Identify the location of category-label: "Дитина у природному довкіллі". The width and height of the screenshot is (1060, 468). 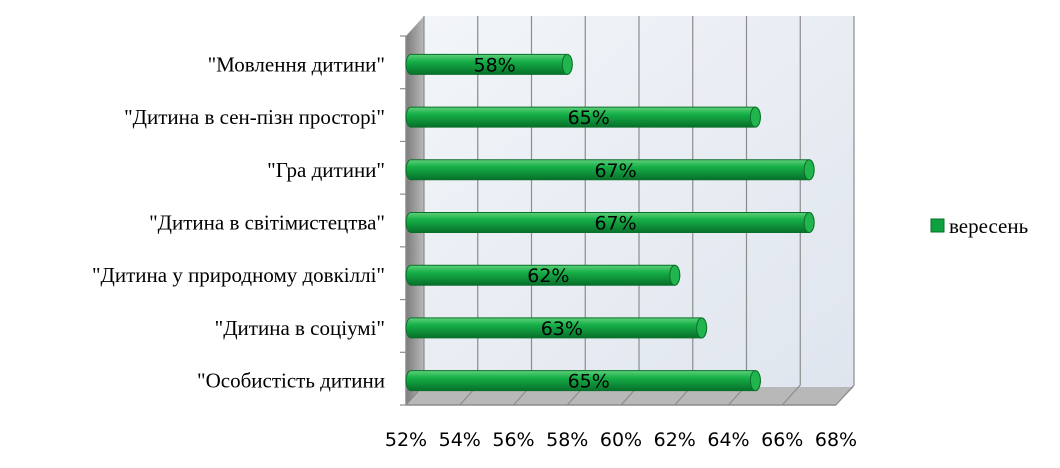
(238, 275).